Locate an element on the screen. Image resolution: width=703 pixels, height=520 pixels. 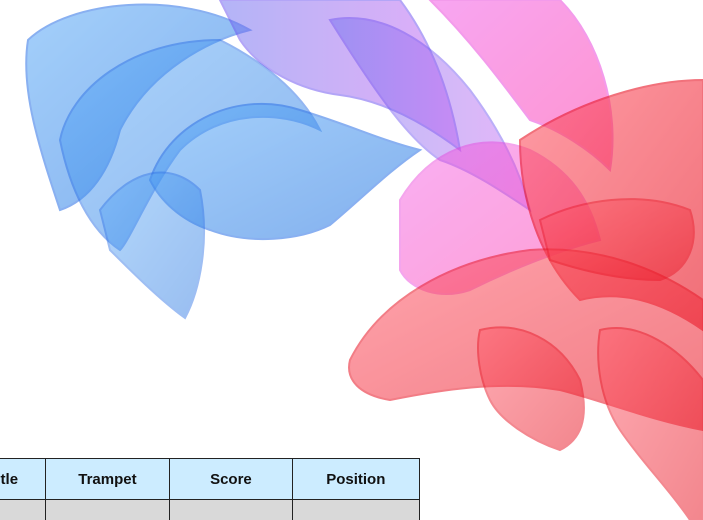
results-table-container: Title Trampet Score Position is located at coordinates (230, 489).